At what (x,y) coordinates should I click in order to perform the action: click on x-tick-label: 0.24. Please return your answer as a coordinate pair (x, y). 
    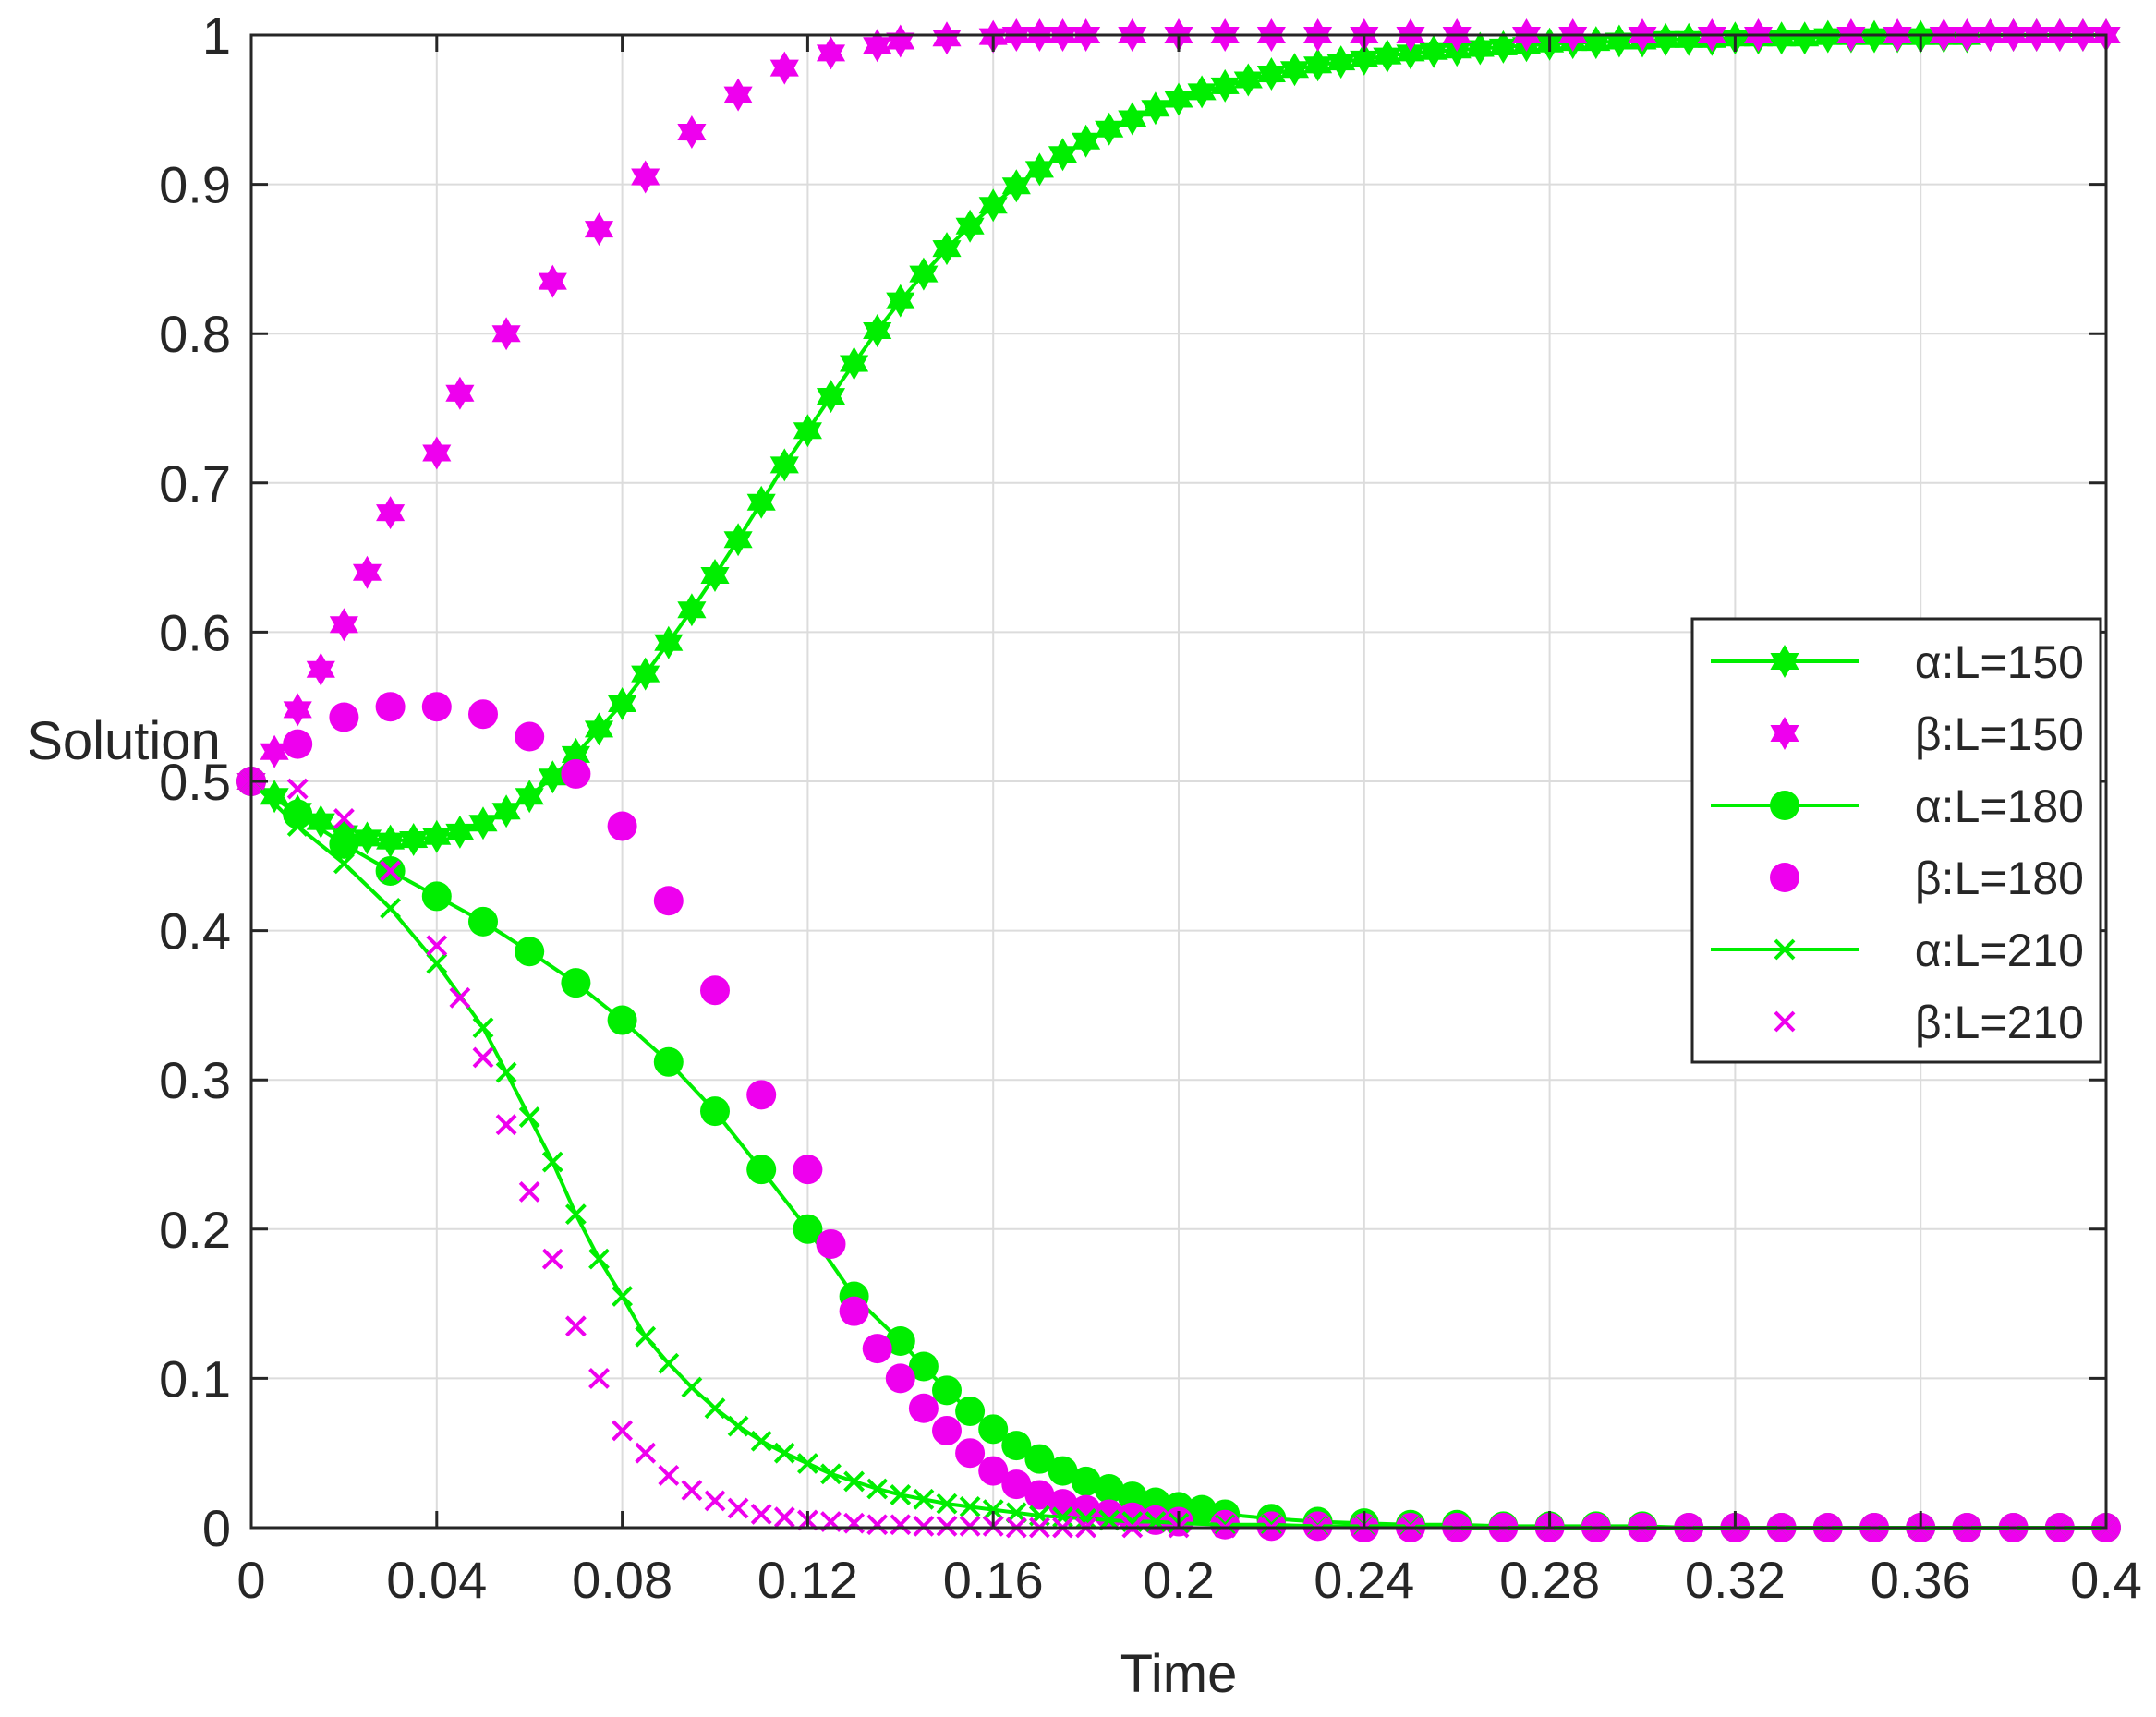
    Looking at the image, I should click on (1364, 1580).